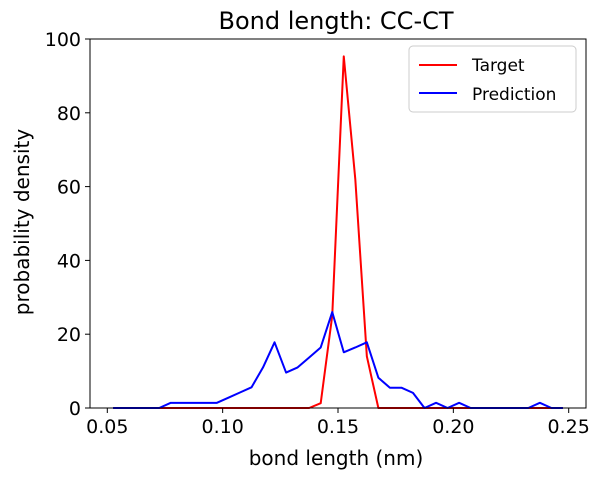 This screenshot has width=604, height=484. What do you see at coordinates (107, 427) in the screenshot?
I see `x-tick-label: 0.05` at bounding box center [107, 427].